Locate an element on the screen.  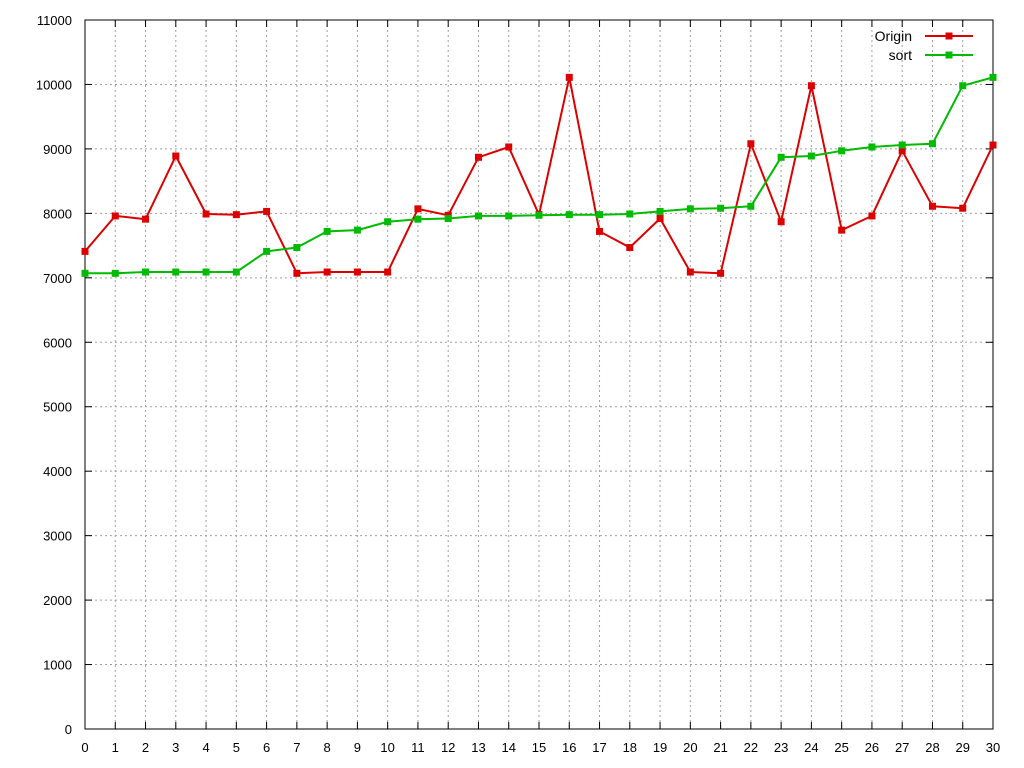
x-tick-label: 15 is located at coordinates (539, 747).